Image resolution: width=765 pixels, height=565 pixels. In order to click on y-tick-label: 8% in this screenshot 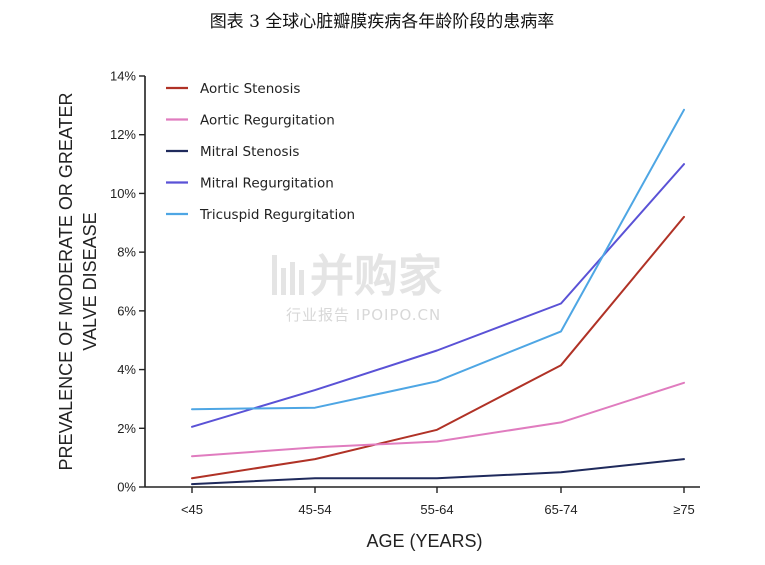, I will do `click(126, 252)`.